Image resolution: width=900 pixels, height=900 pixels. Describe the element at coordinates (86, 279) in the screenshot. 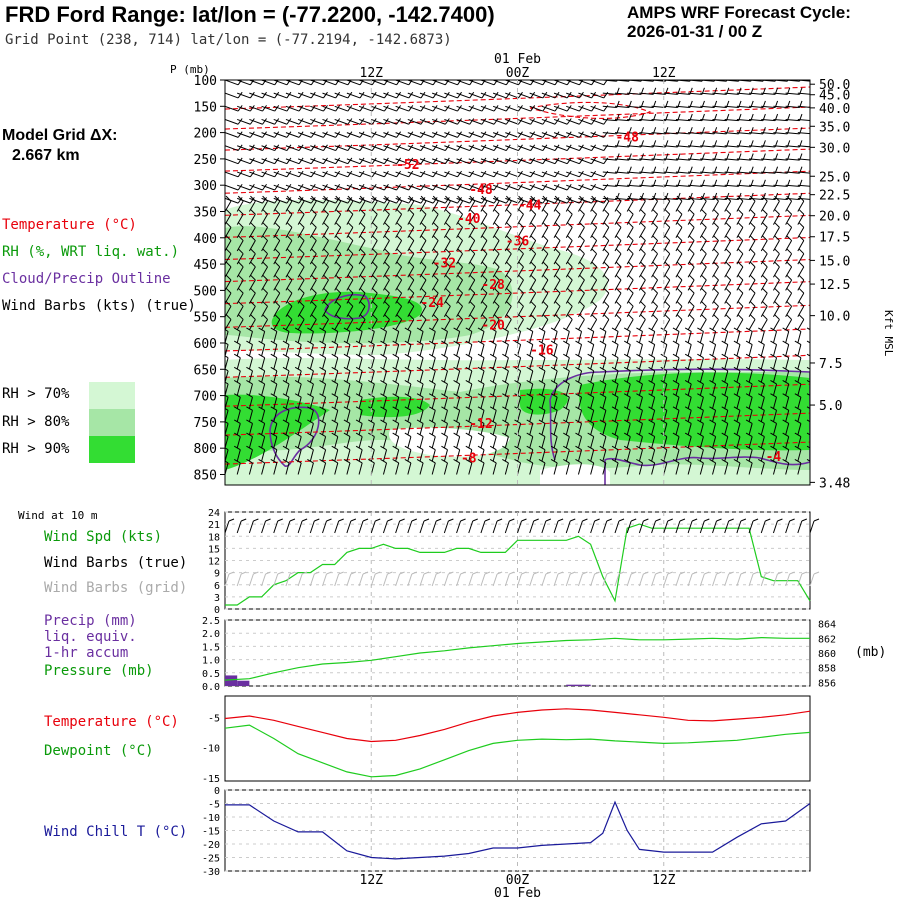

I see `legend-cloud: Cloud/Precip Outline` at that location.